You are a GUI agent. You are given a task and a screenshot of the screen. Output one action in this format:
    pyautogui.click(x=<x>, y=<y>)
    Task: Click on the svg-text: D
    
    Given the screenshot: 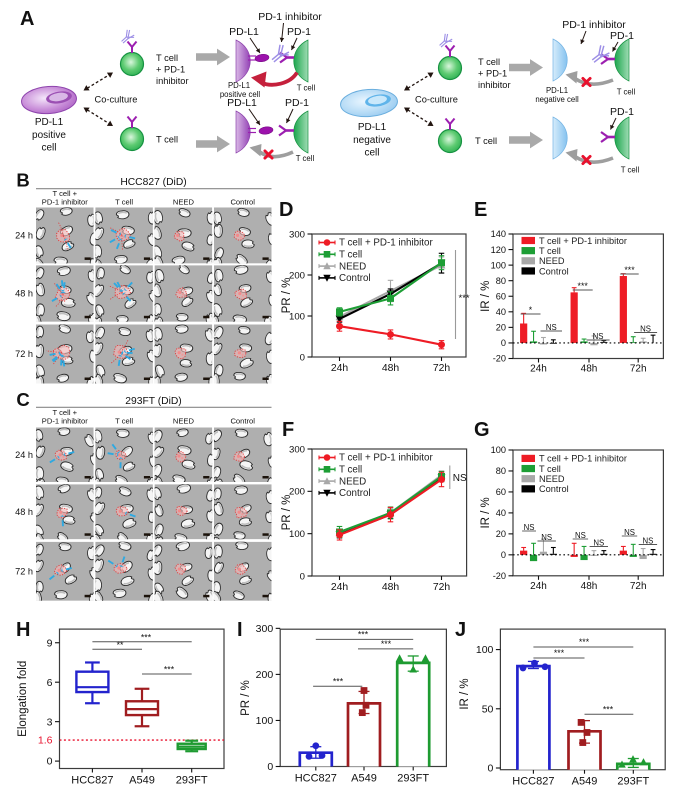 What is the action you would take?
    pyautogui.click(x=286, y=210)
    